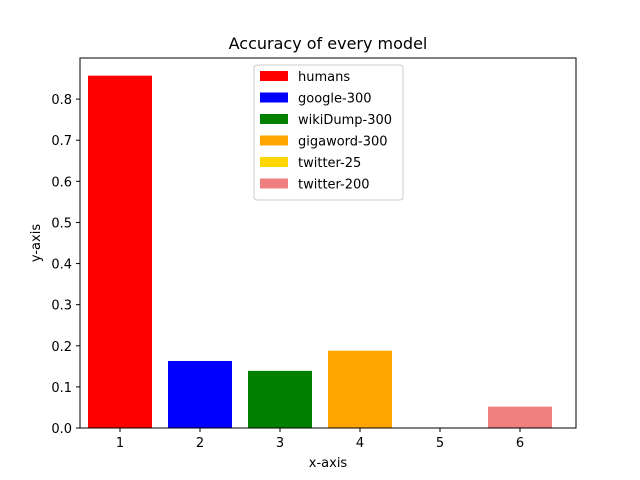  I want to click on y-tick-label: 0.1, so click(61, 388).